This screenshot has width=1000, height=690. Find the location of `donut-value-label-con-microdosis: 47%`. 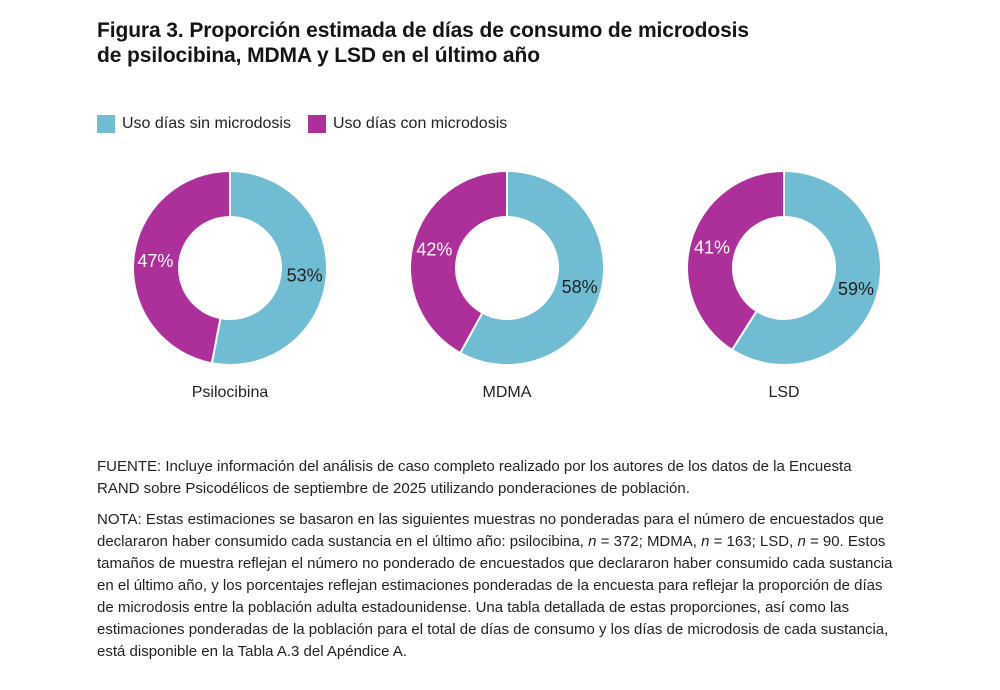

donut-value-label-con-microdosis: 47% is located at coordinates (155, 261).